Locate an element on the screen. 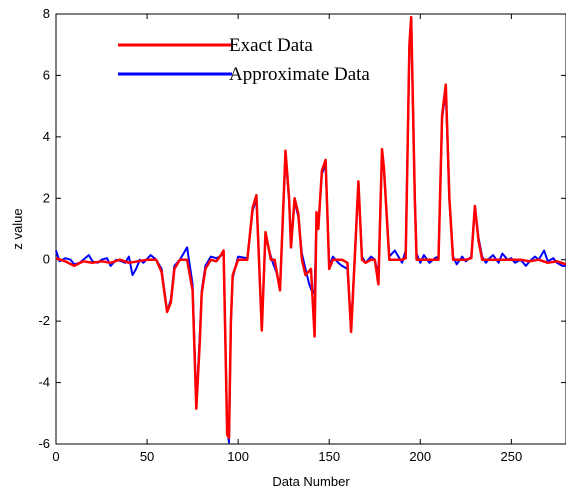 Image resolution: width=566 pixels, height=492 pixels. y-tick-label: 2 is located at coordinates (46, 197).